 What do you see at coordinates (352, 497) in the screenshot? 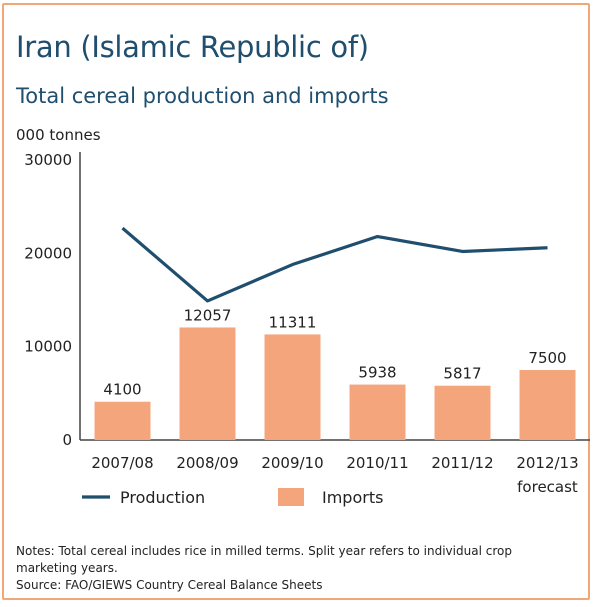
I see `legend-imports-label: Imports` at bounding box center [352, 497].